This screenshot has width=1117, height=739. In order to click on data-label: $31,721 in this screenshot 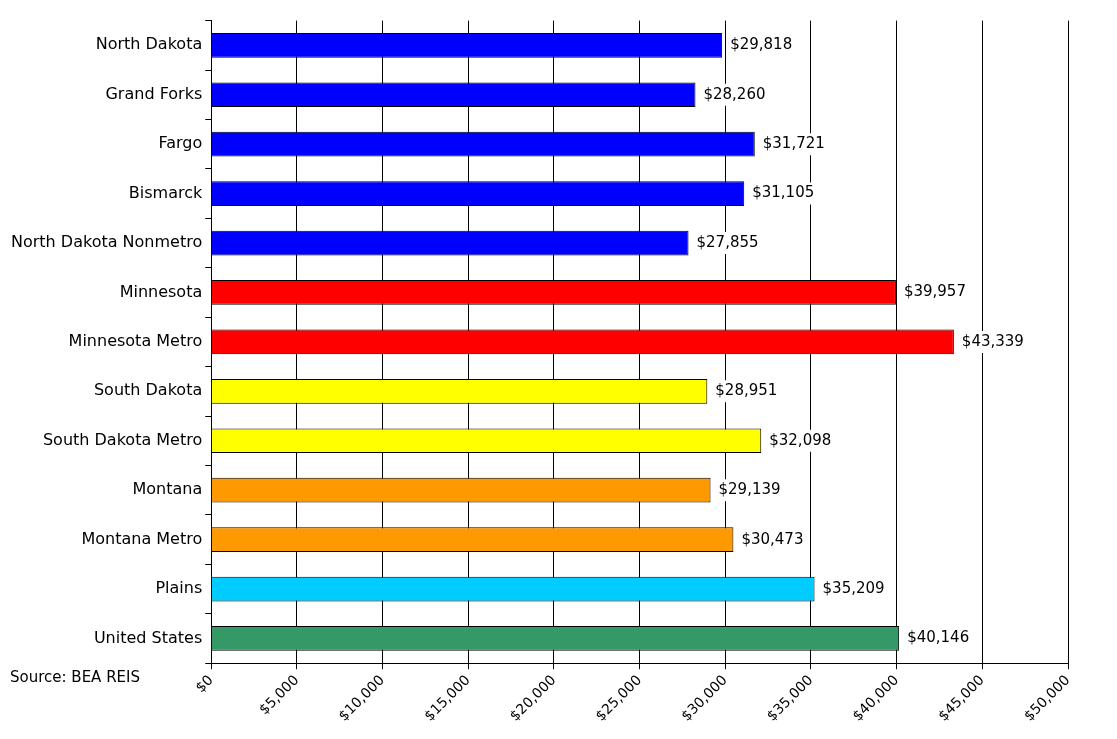, I will do `click(793, 143)`.